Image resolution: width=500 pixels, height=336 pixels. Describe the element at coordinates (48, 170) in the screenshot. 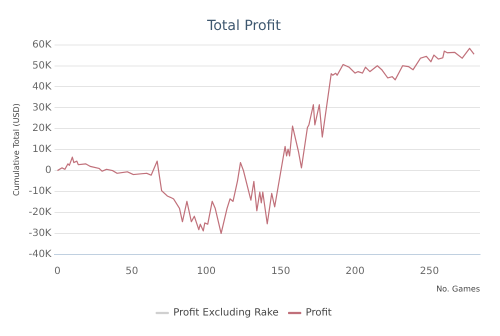

I see `y-tick-label: 0` at that location.